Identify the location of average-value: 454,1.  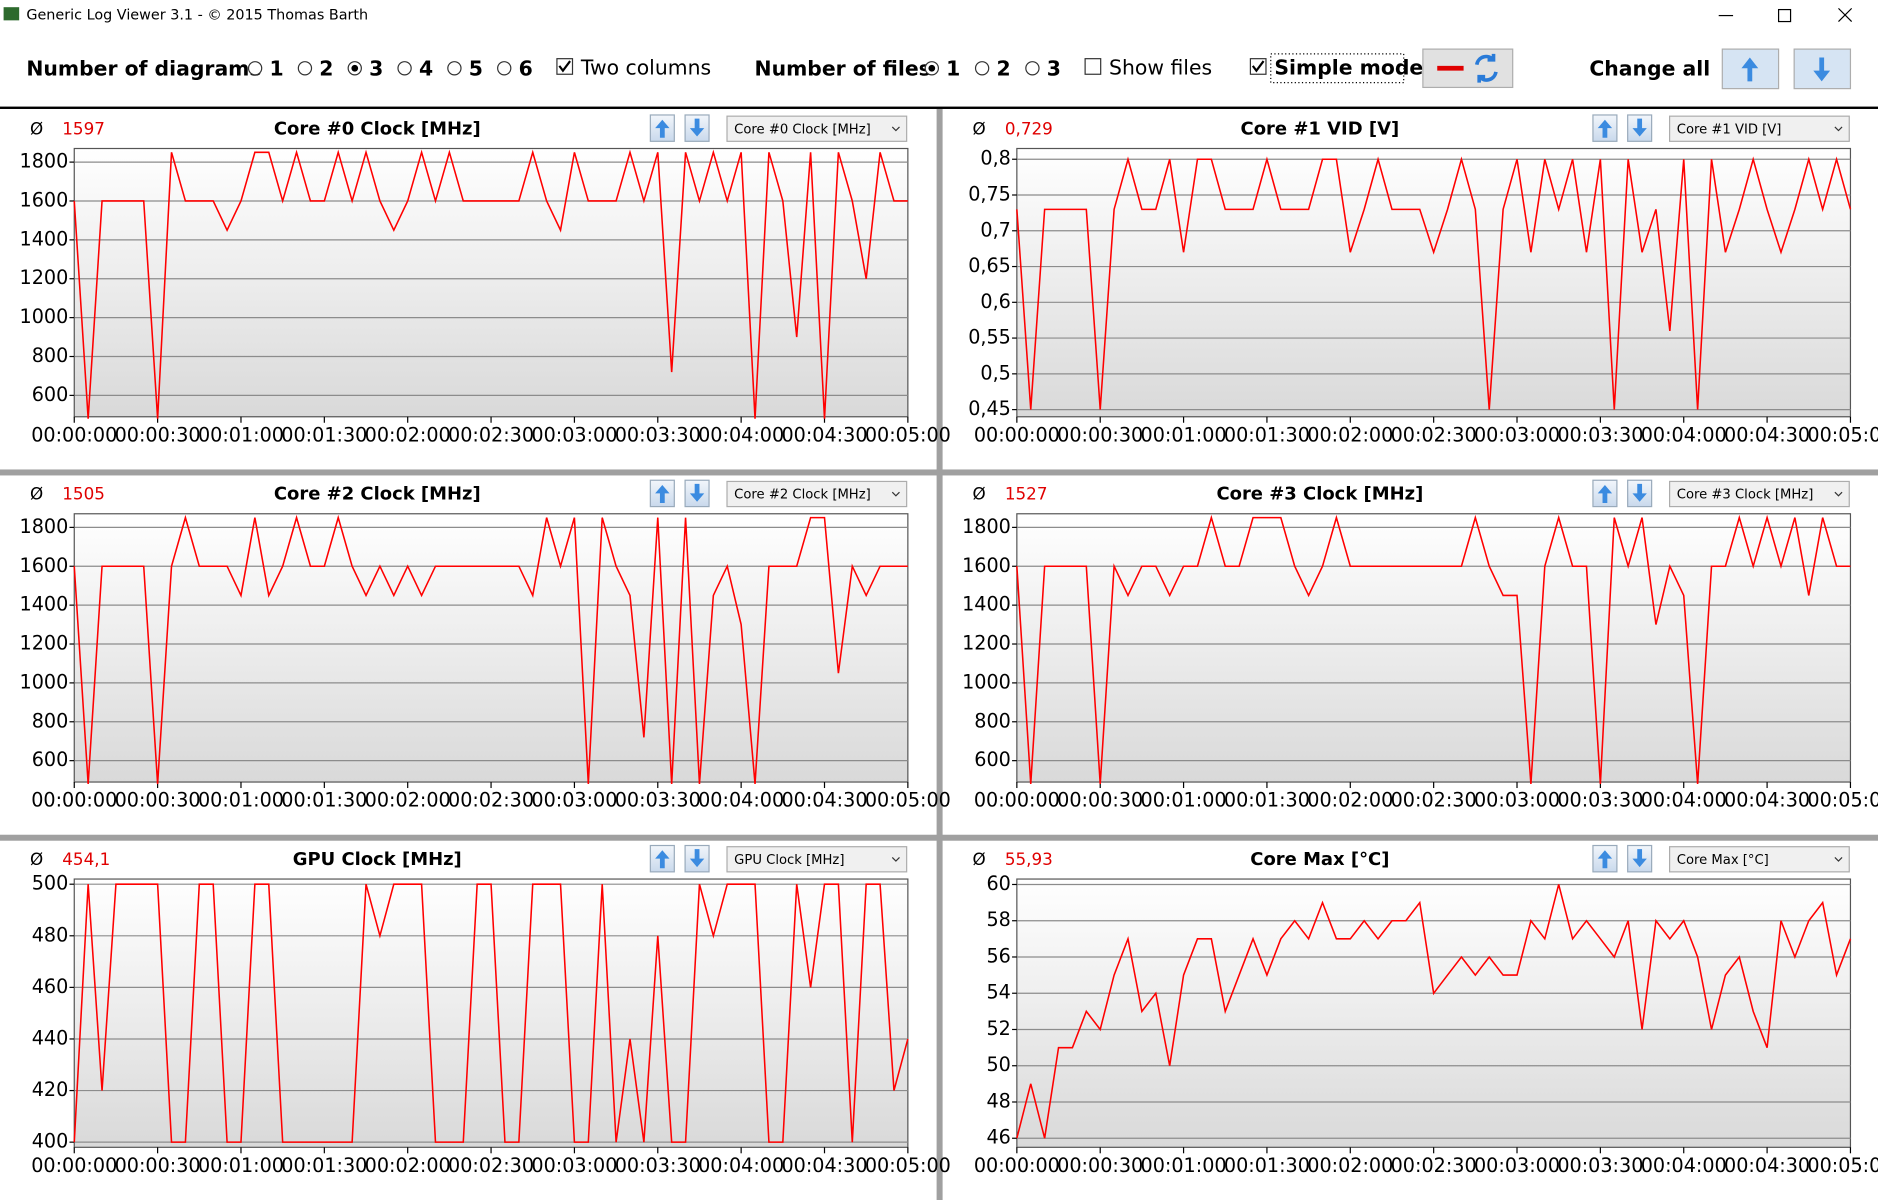
(86, 859).